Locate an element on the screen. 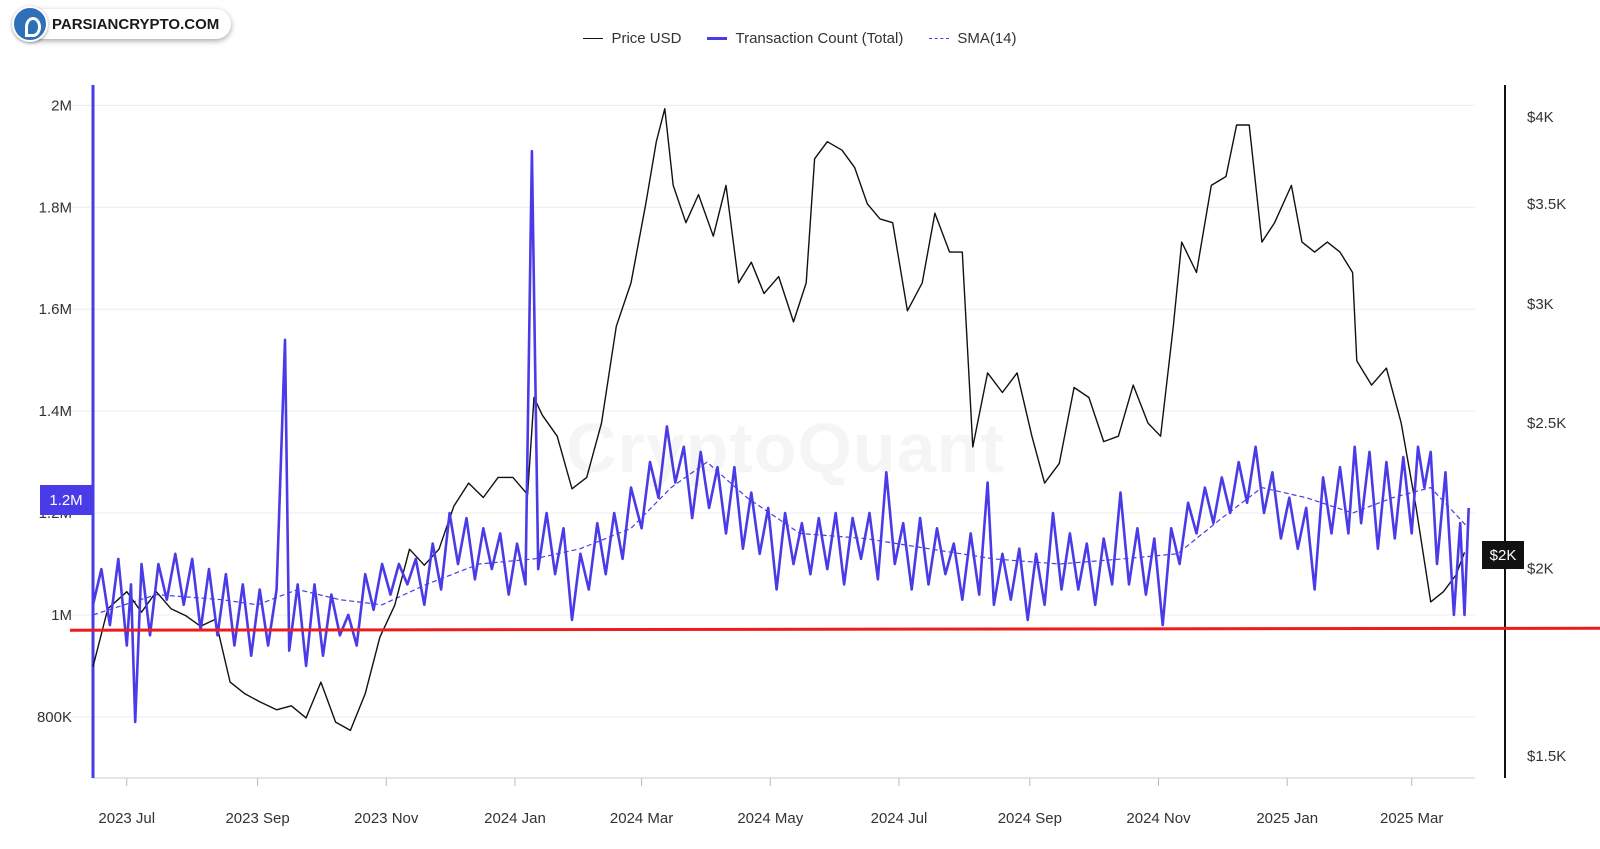 The image size is (1600, 849). x-axis-tick-label: 2024 Jul is located at coordinates (899, 818).